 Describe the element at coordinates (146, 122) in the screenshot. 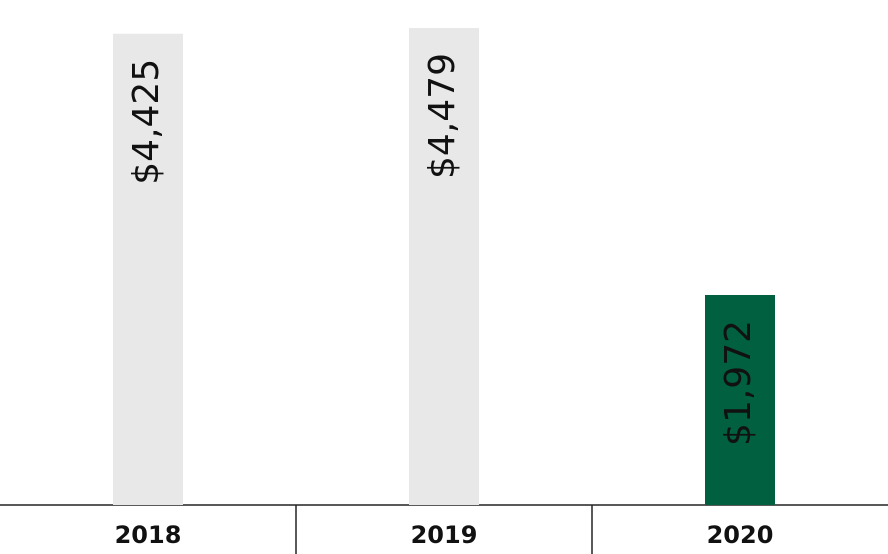

I see `value-label: $4,425` at that location.